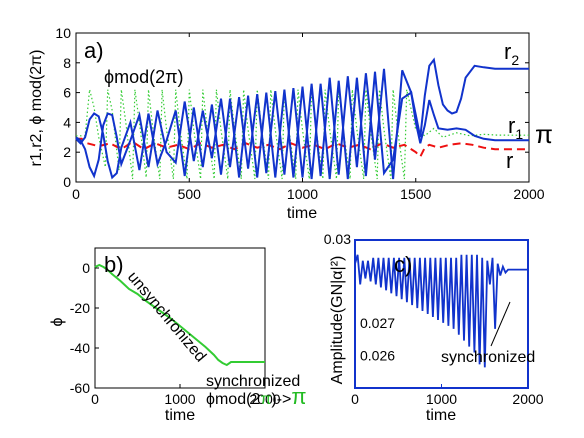 The width and height of the screenshot is (584, 438). I want to click on b-ytick-label: -20, so click(80, 308).